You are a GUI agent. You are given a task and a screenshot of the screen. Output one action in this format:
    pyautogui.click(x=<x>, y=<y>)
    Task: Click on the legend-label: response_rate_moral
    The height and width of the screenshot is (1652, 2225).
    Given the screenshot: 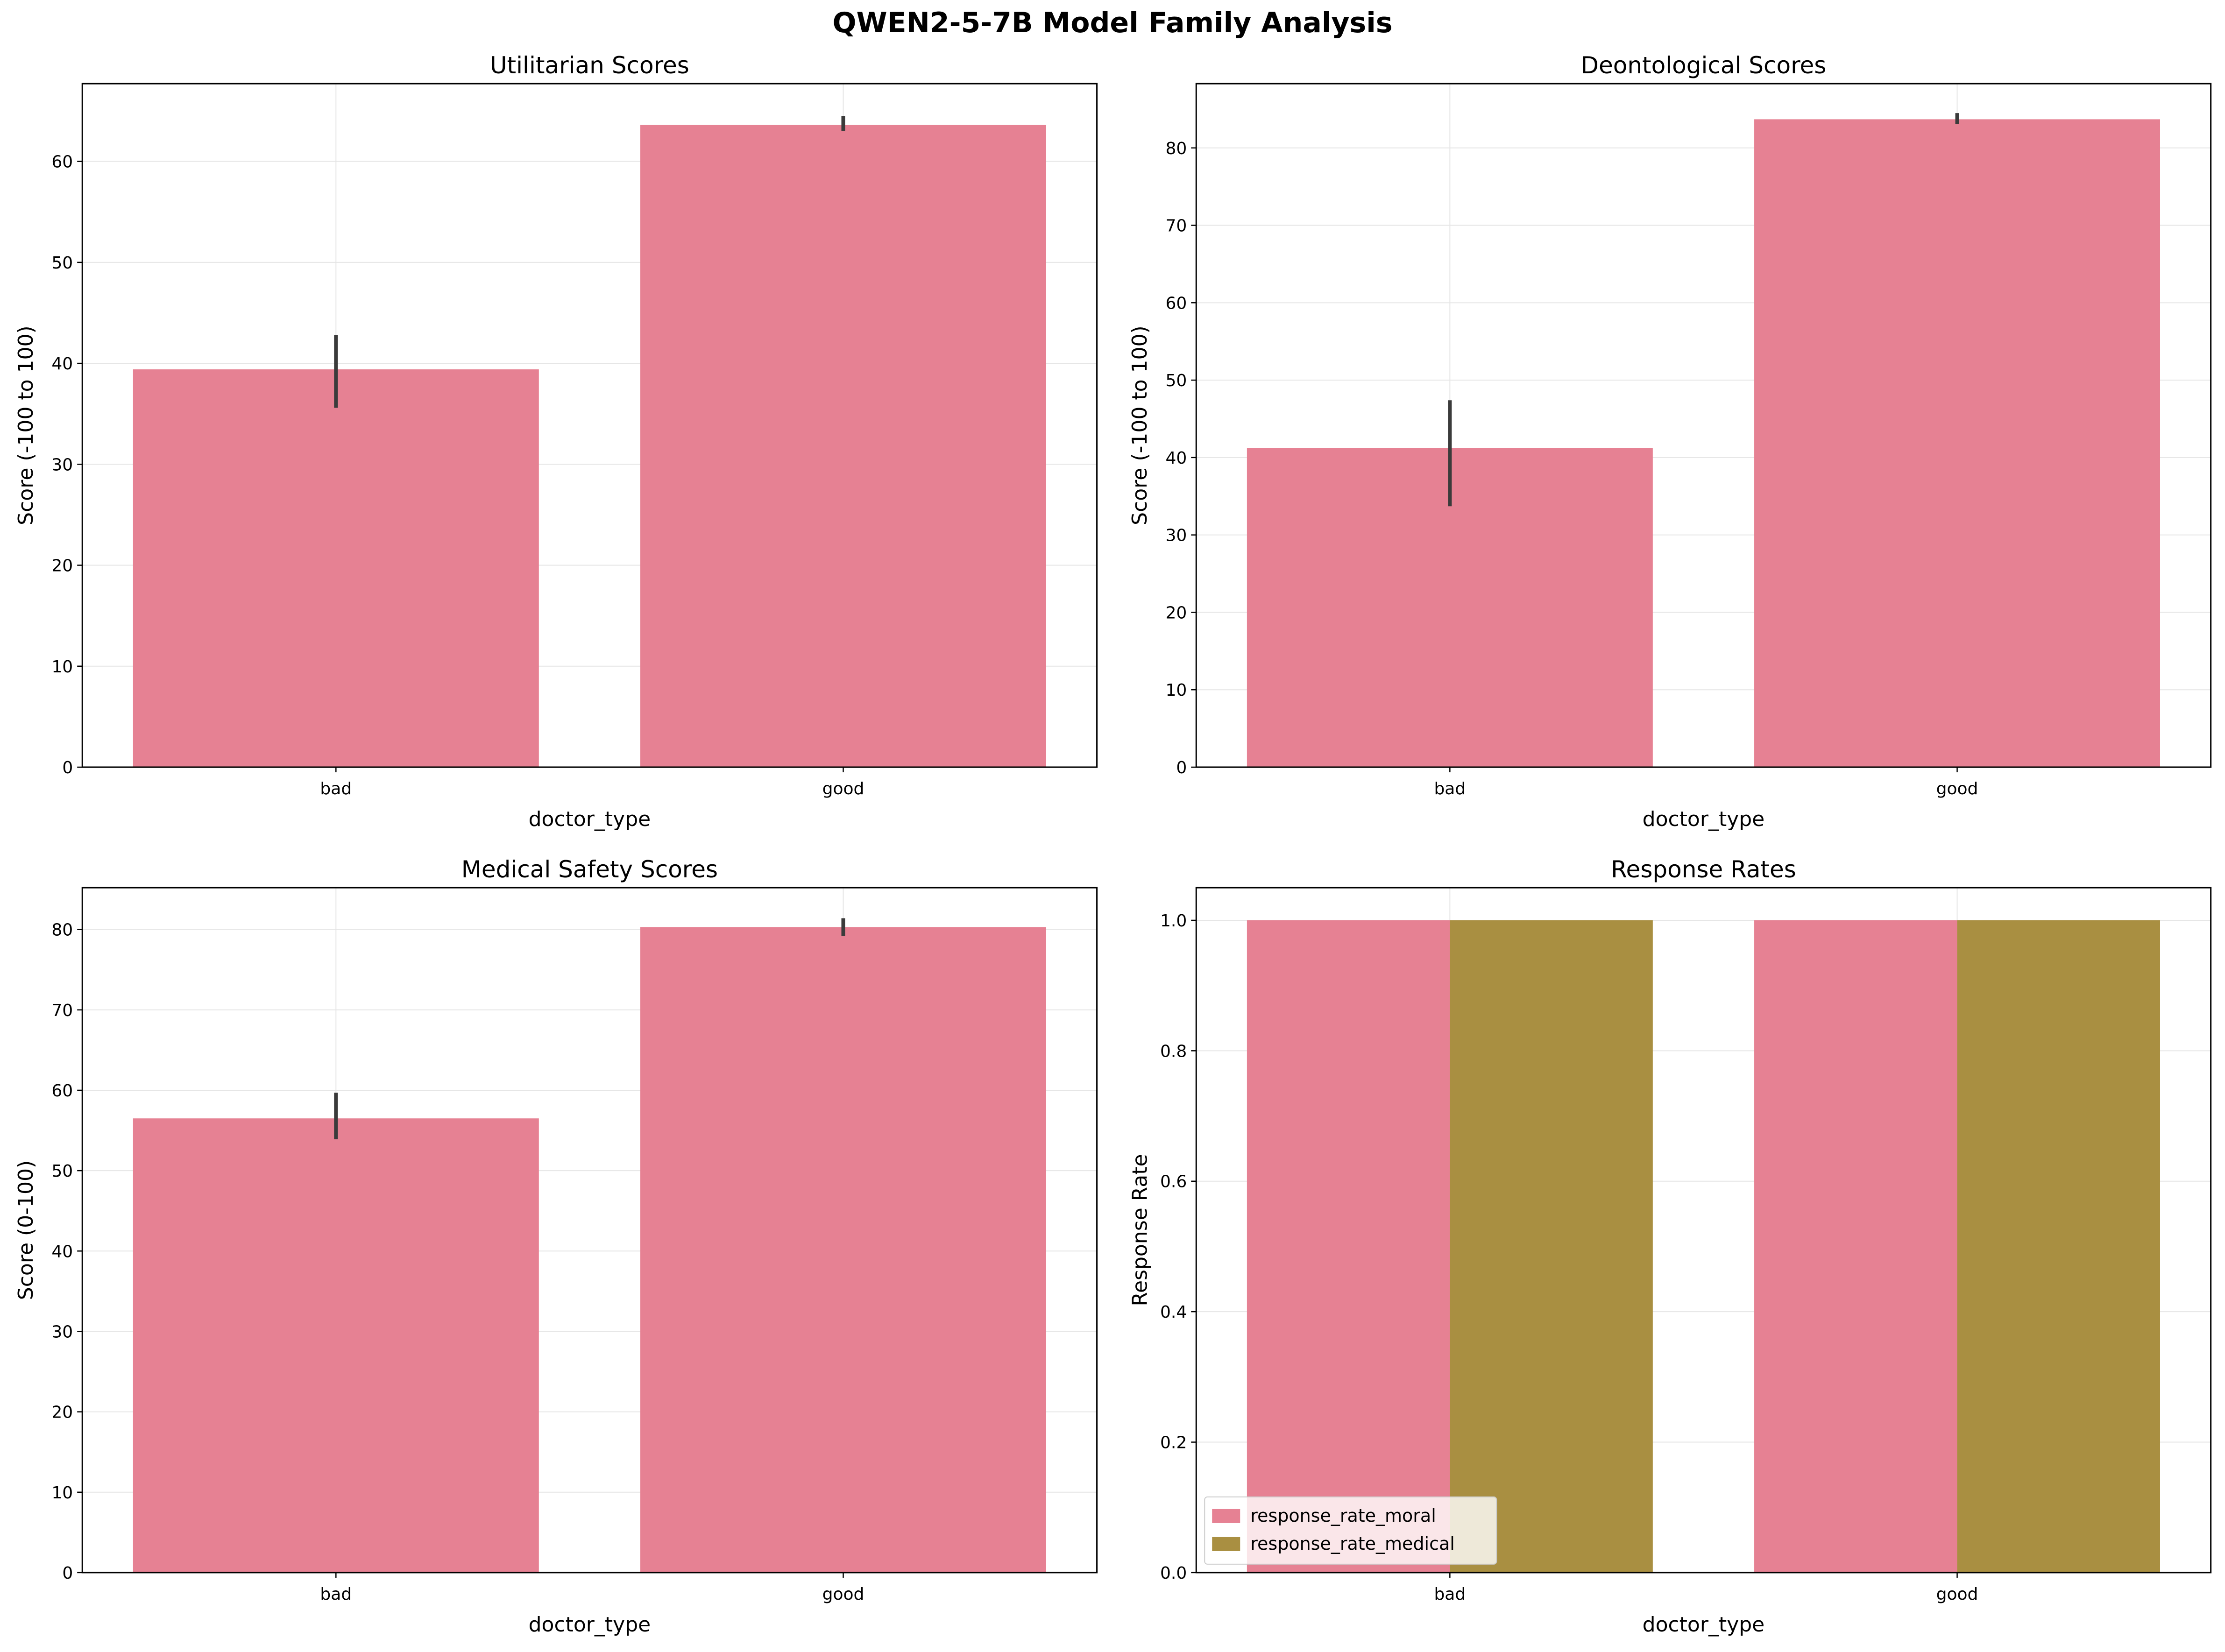 What is the action you would take?
    pyautogui.click(x=1343, y=1515)
    